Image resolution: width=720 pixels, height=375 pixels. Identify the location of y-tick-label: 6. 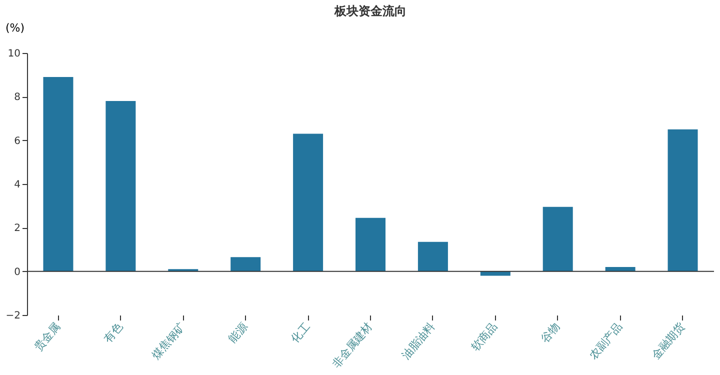
(17, 141).